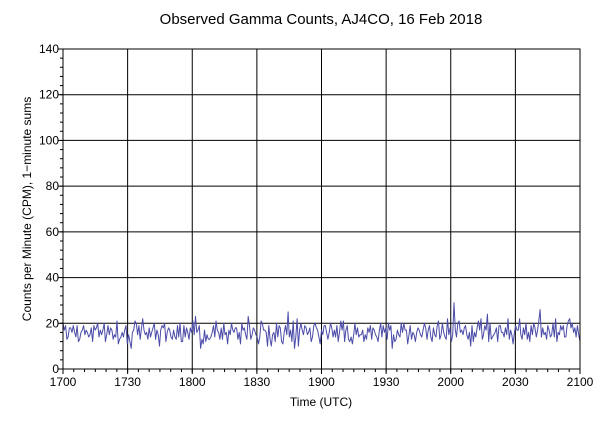 This screenshot has height=428, width=600. I want to click on x-axis-ticks: 1700 1730 1800 1830 1900 1930 2000 2030 2100, so click(322, 379).